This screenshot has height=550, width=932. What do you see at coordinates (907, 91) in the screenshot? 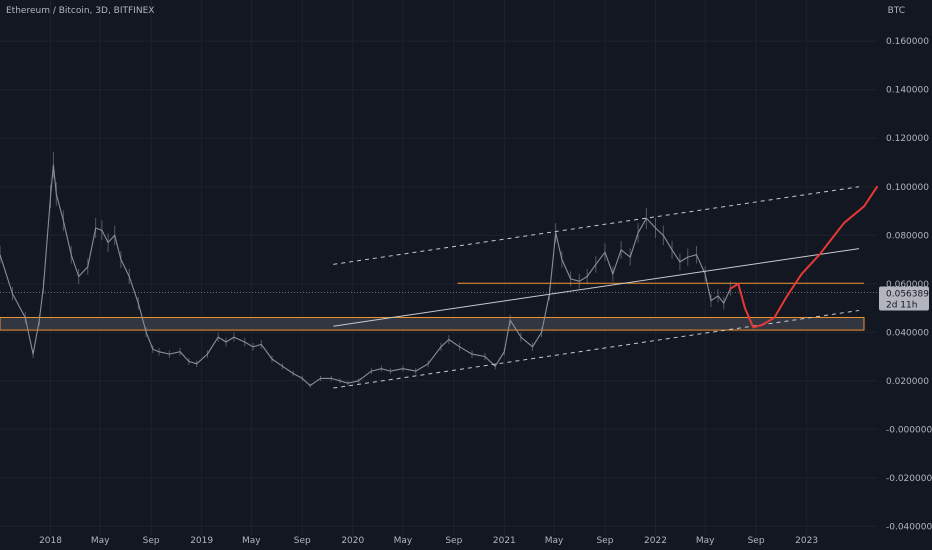
I see `y-tick-label: 0.140000` at bounding box center [907, 91].